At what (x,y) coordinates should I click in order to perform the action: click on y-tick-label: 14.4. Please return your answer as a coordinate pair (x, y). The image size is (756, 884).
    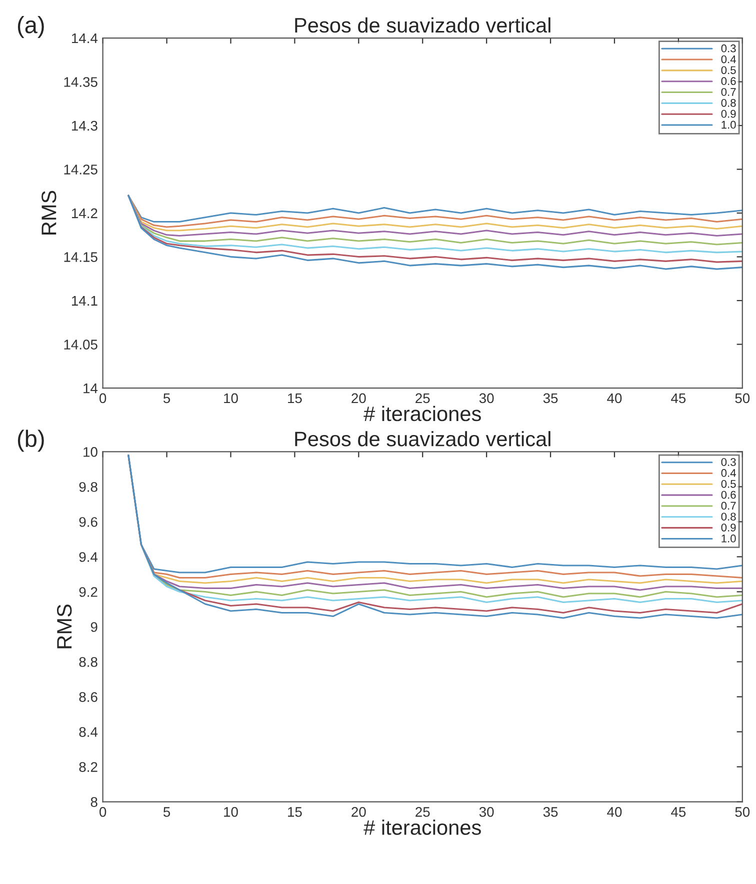
    Looking at the image, I should click on (85, 38).